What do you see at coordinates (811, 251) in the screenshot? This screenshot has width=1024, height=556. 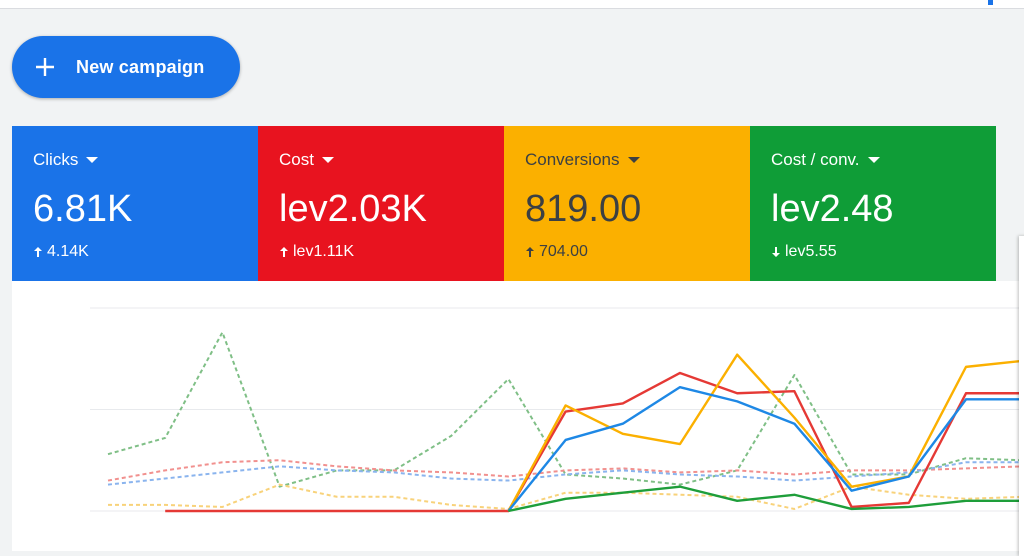 I see `metric-change: lev5.55` at bounding box center [811, 251].